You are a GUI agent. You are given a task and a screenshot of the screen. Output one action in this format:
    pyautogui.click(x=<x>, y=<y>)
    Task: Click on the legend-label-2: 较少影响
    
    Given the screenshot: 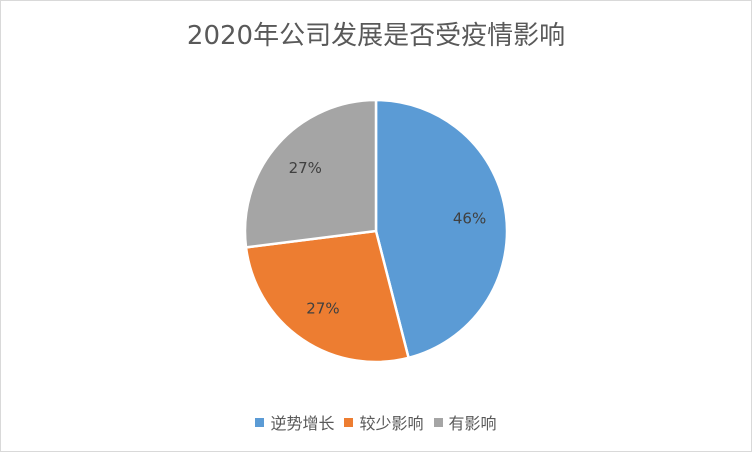 What is the action you would take?
    pyautogui.click(x=391, y=423)
    